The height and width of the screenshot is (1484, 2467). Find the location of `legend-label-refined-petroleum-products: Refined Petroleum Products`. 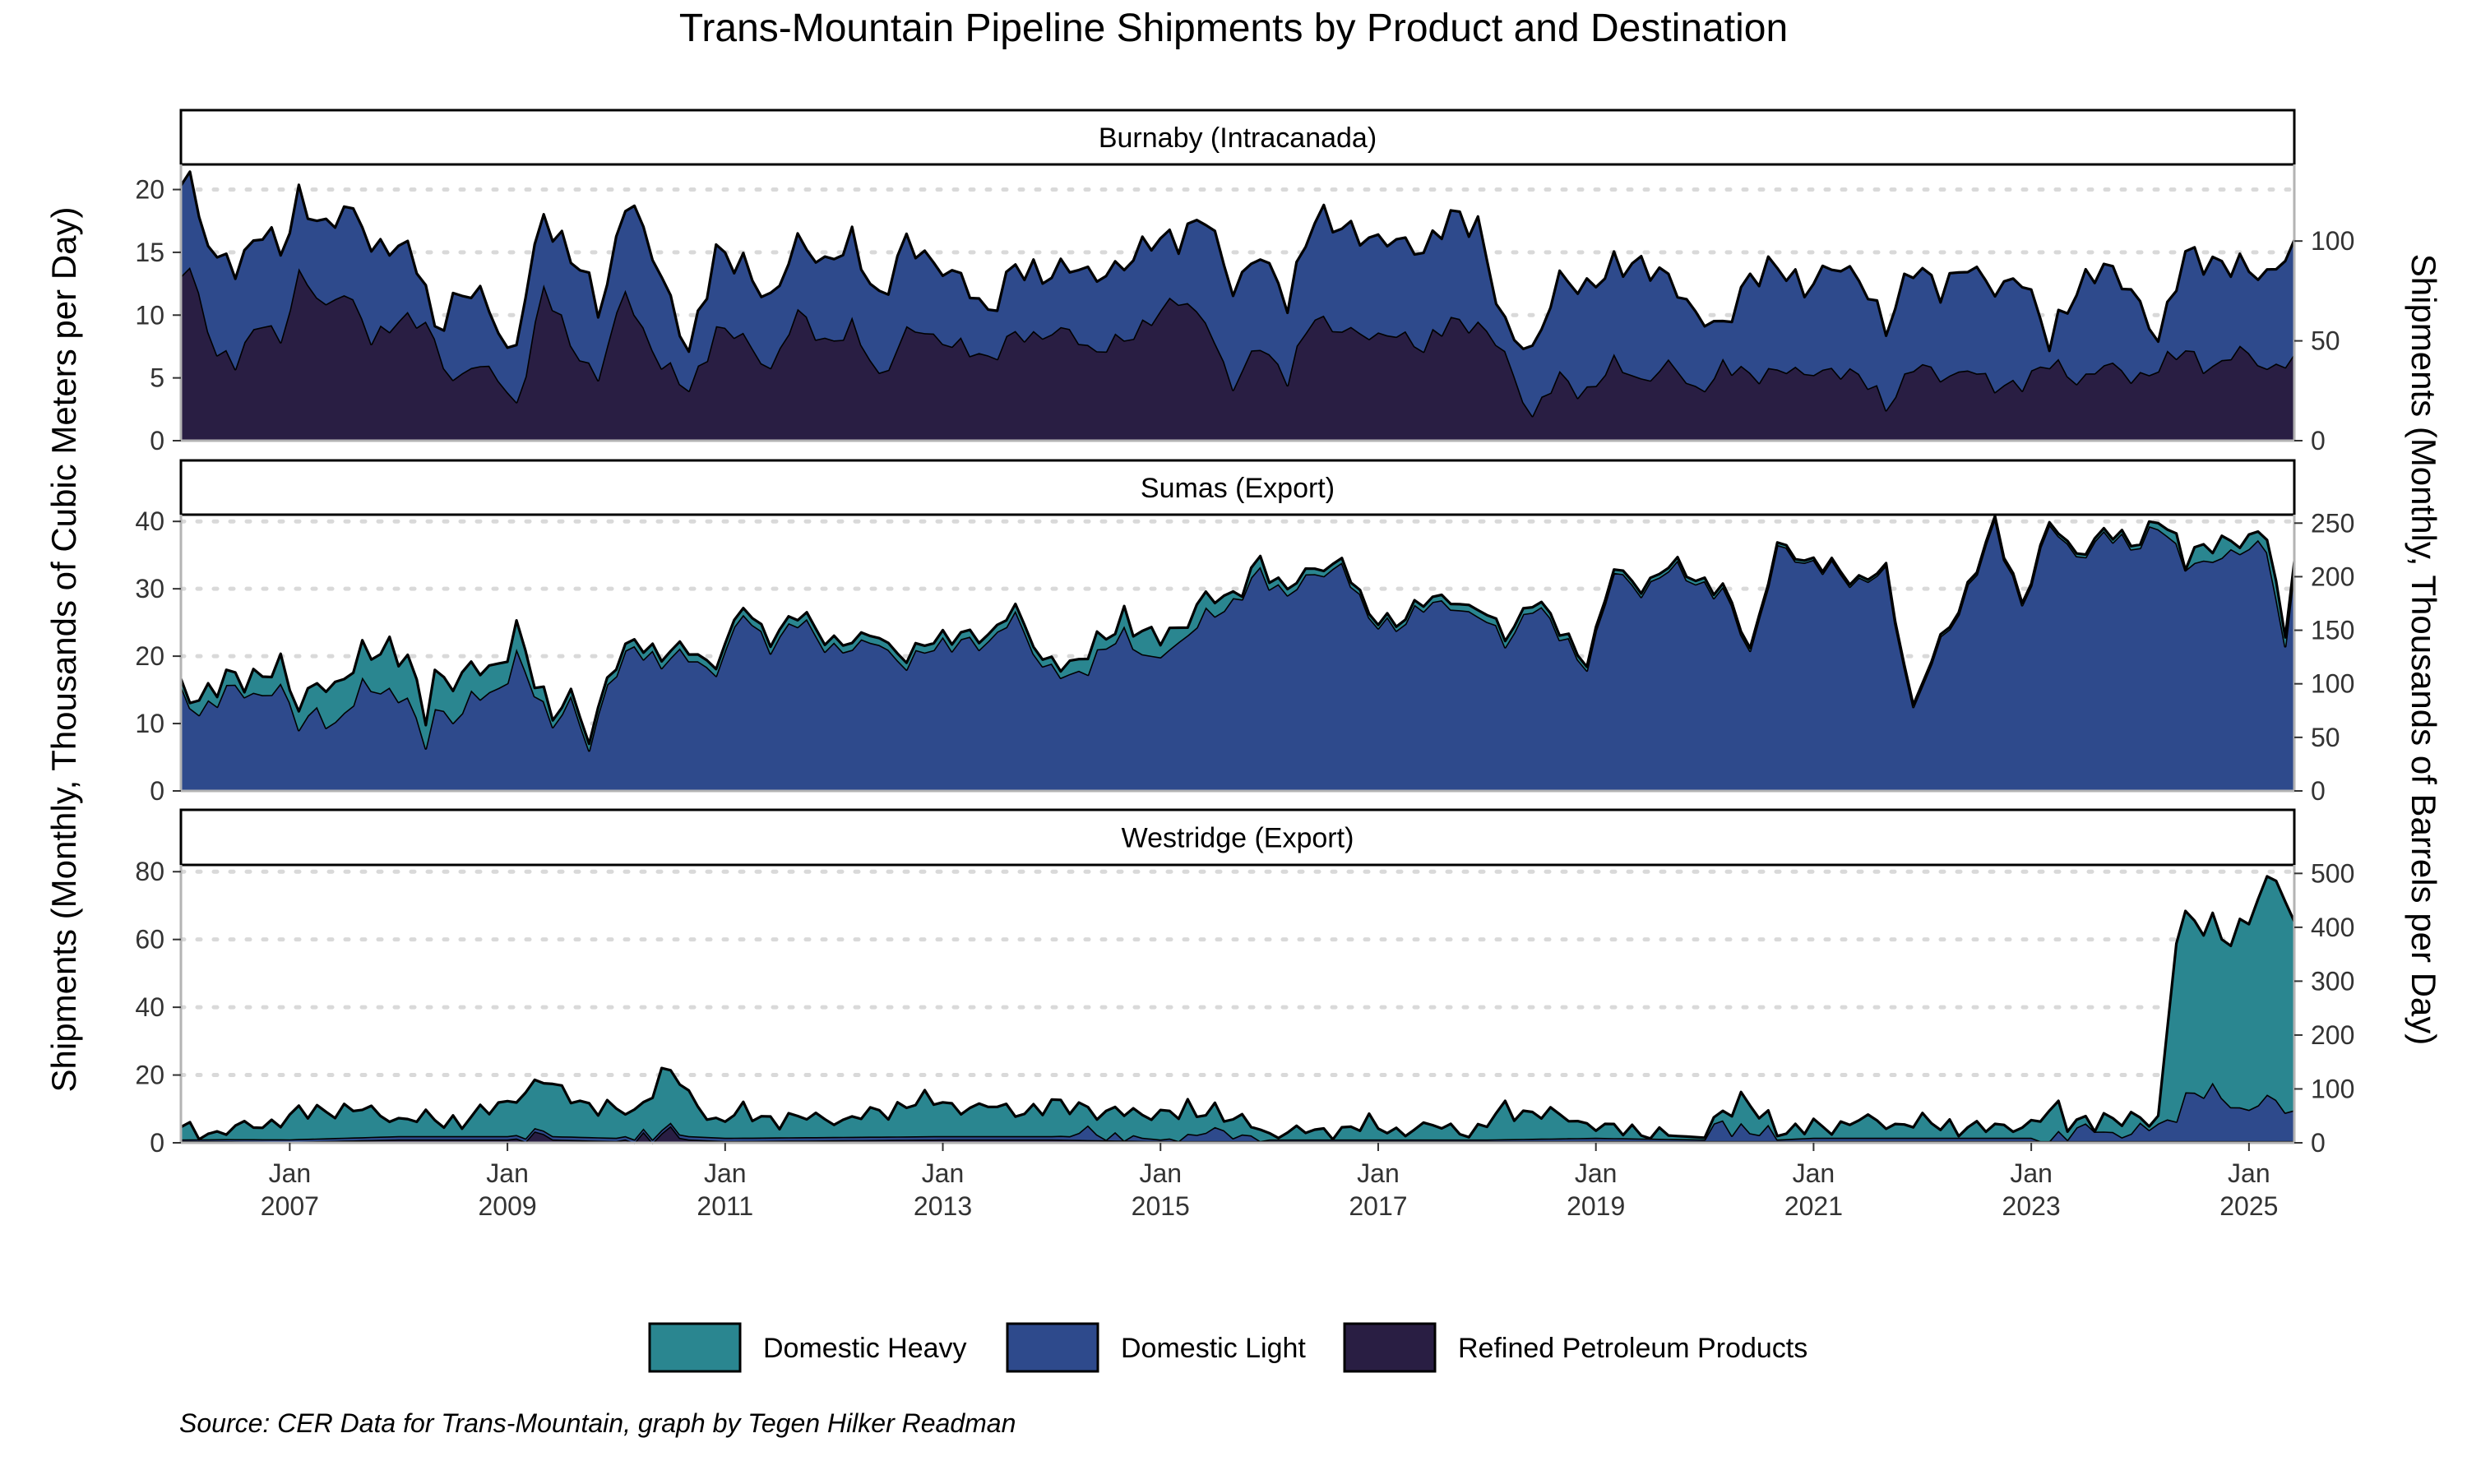

legend-label-refined-petroleum-products: Refined Petroleum Products is located at coordinates (1633, 1349).